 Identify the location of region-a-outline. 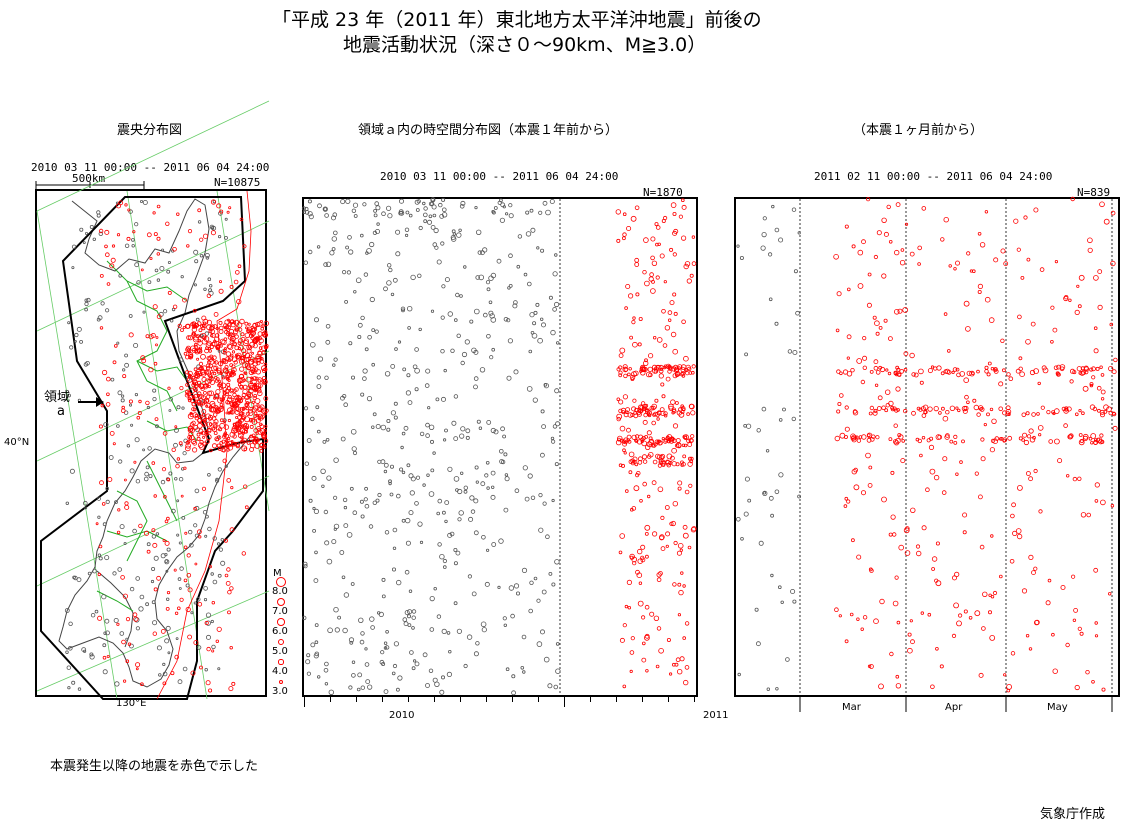
(152, 448).